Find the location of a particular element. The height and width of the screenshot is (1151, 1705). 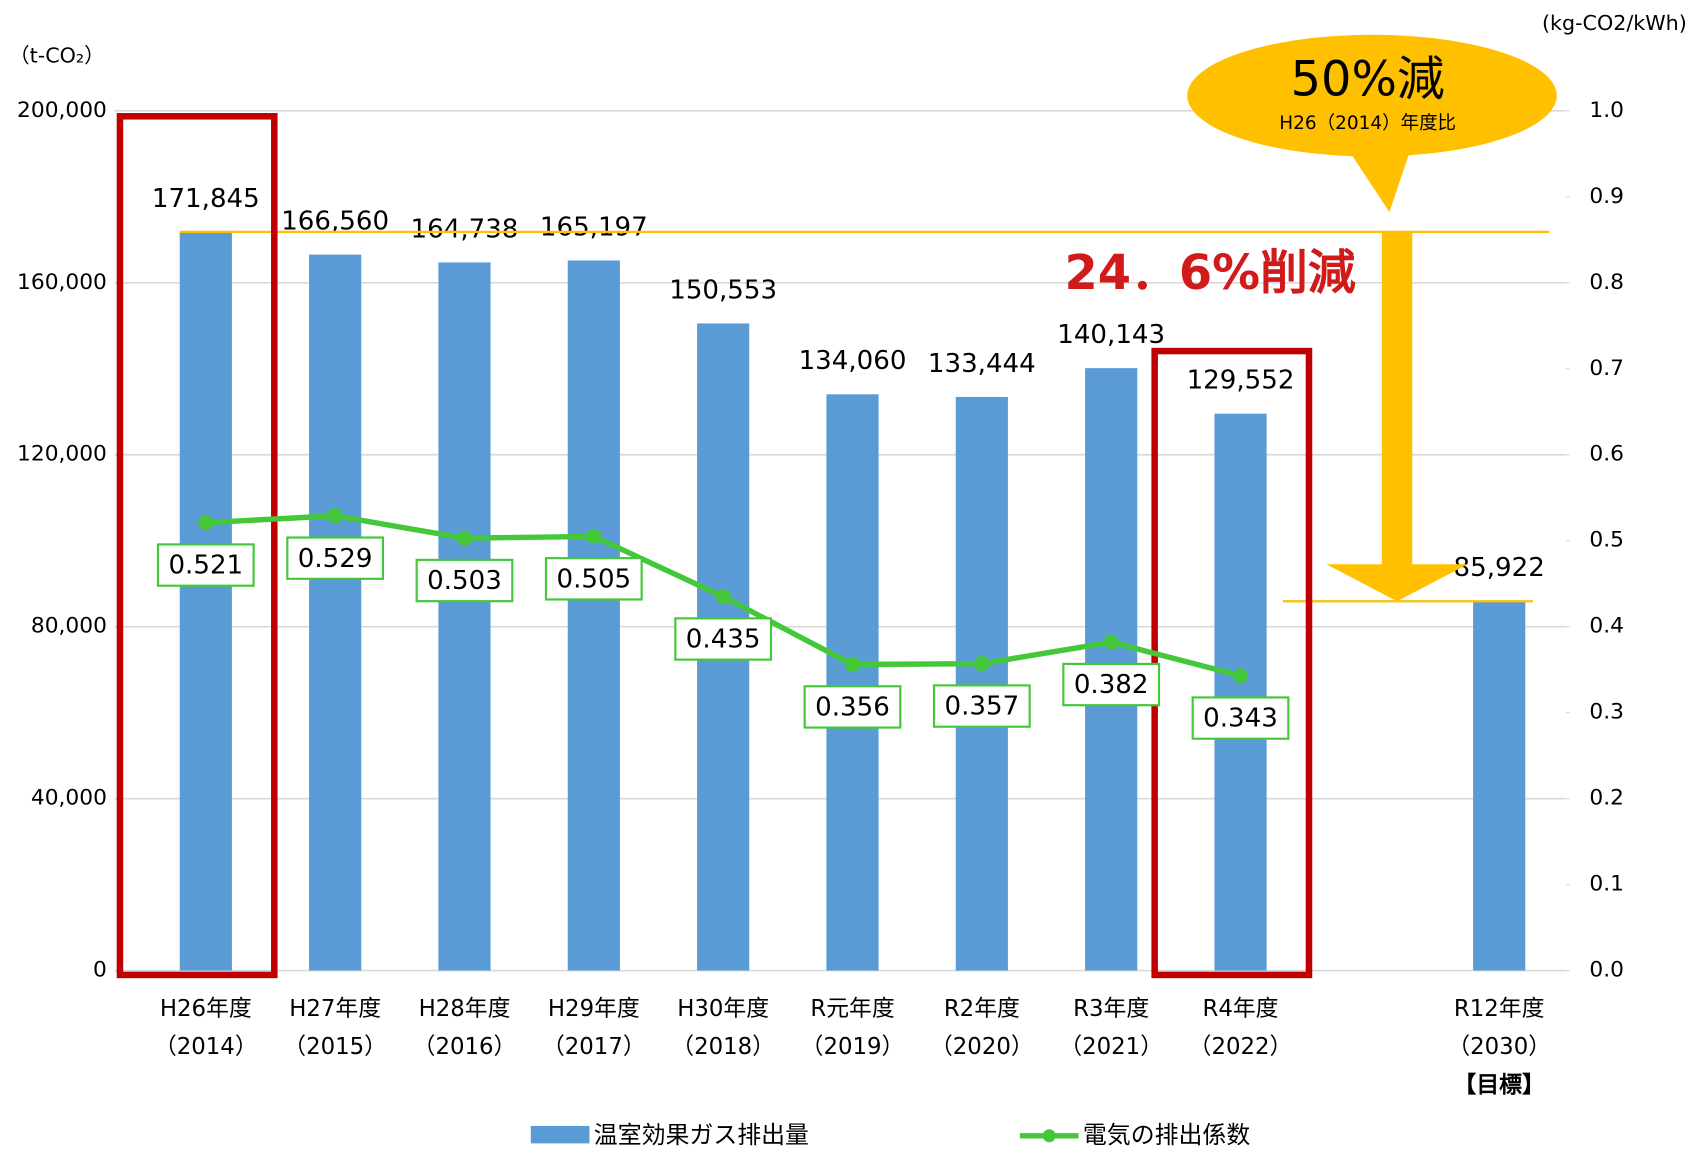

x-tick-label: R元年度 is located at coordinates (852, 1009).